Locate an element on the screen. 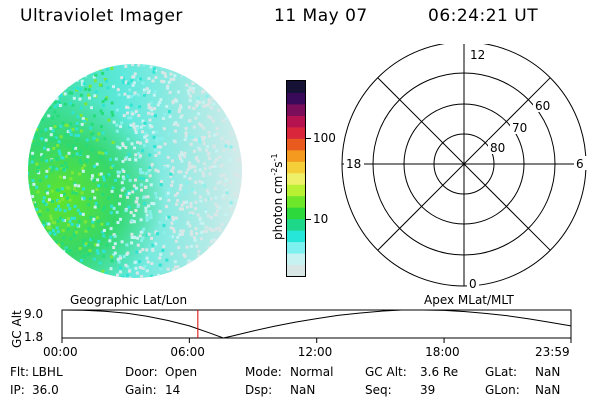  colorbar-segment is located at coordinates (296, 259).